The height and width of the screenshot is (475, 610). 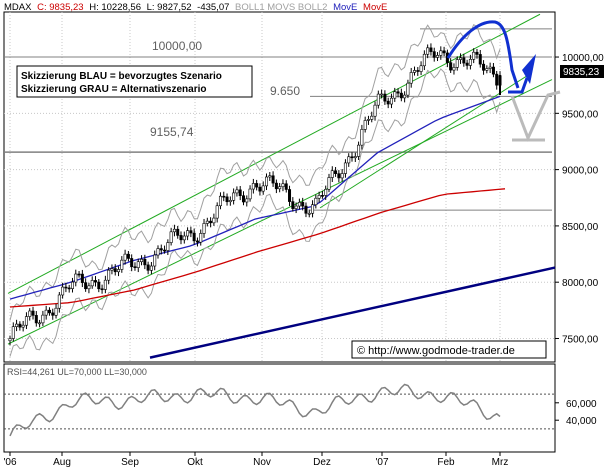 I want to click on x-tick-label: Sep, so click(x=130, y=462).